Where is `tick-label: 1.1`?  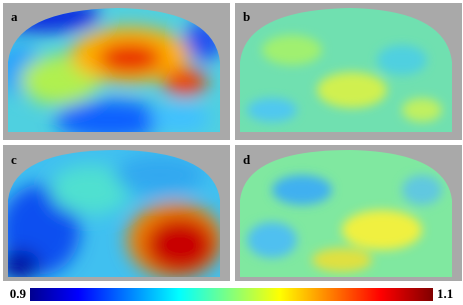
tick-label: 1.1 is located at coordinates (445, 293).